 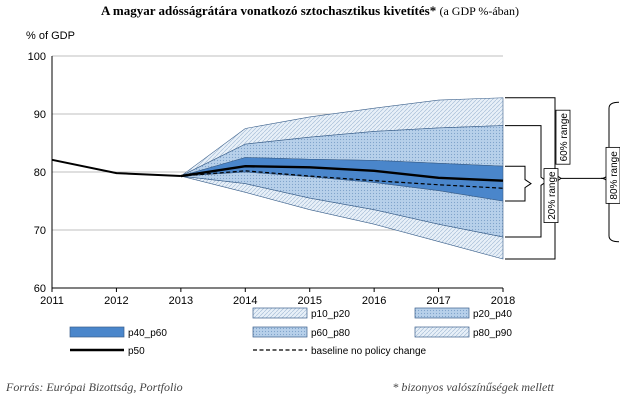 I want to click on legend-baseline-no-policy-change-label: baseline no policy change, so click(x=369, y=351).